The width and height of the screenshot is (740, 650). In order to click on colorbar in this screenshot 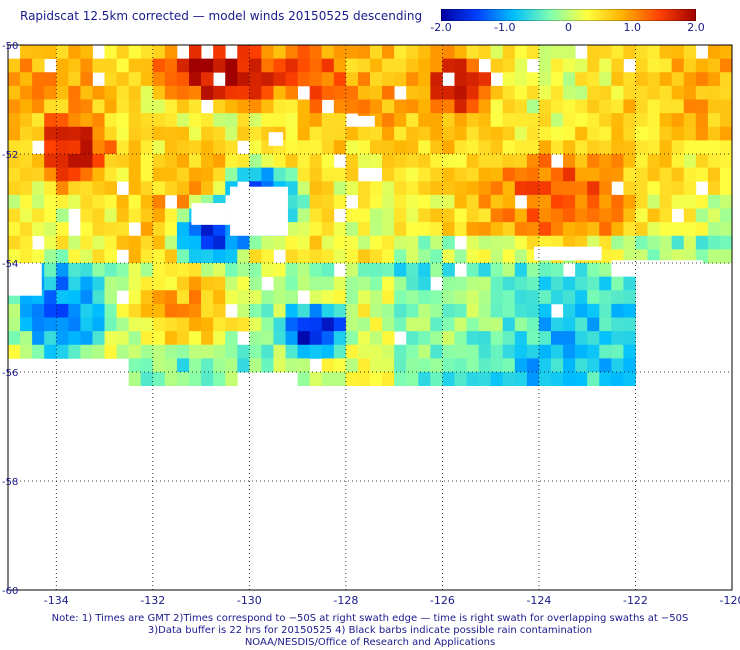, I will do `click(568, 15)`.